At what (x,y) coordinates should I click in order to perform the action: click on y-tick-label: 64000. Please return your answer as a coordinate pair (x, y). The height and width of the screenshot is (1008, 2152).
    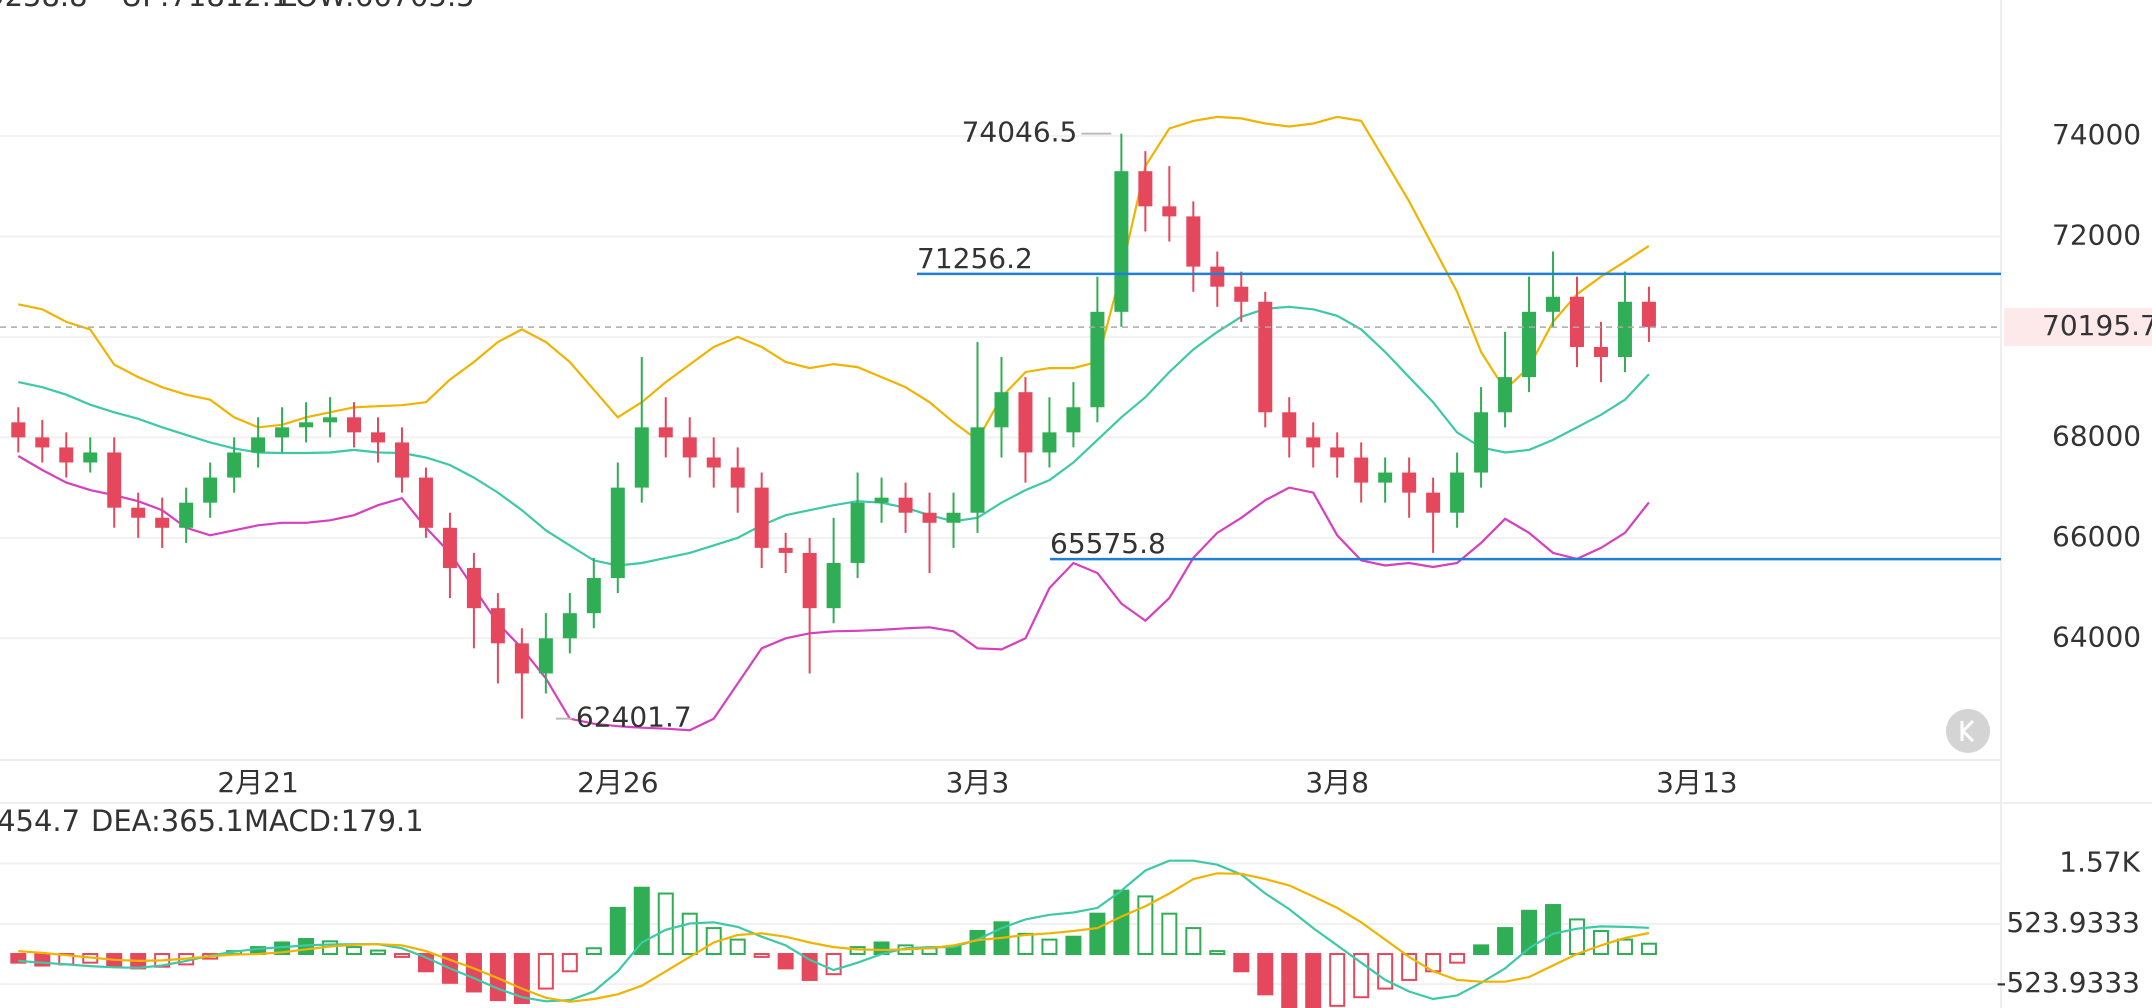
    Looking at the image, I should click on (2096, 636).